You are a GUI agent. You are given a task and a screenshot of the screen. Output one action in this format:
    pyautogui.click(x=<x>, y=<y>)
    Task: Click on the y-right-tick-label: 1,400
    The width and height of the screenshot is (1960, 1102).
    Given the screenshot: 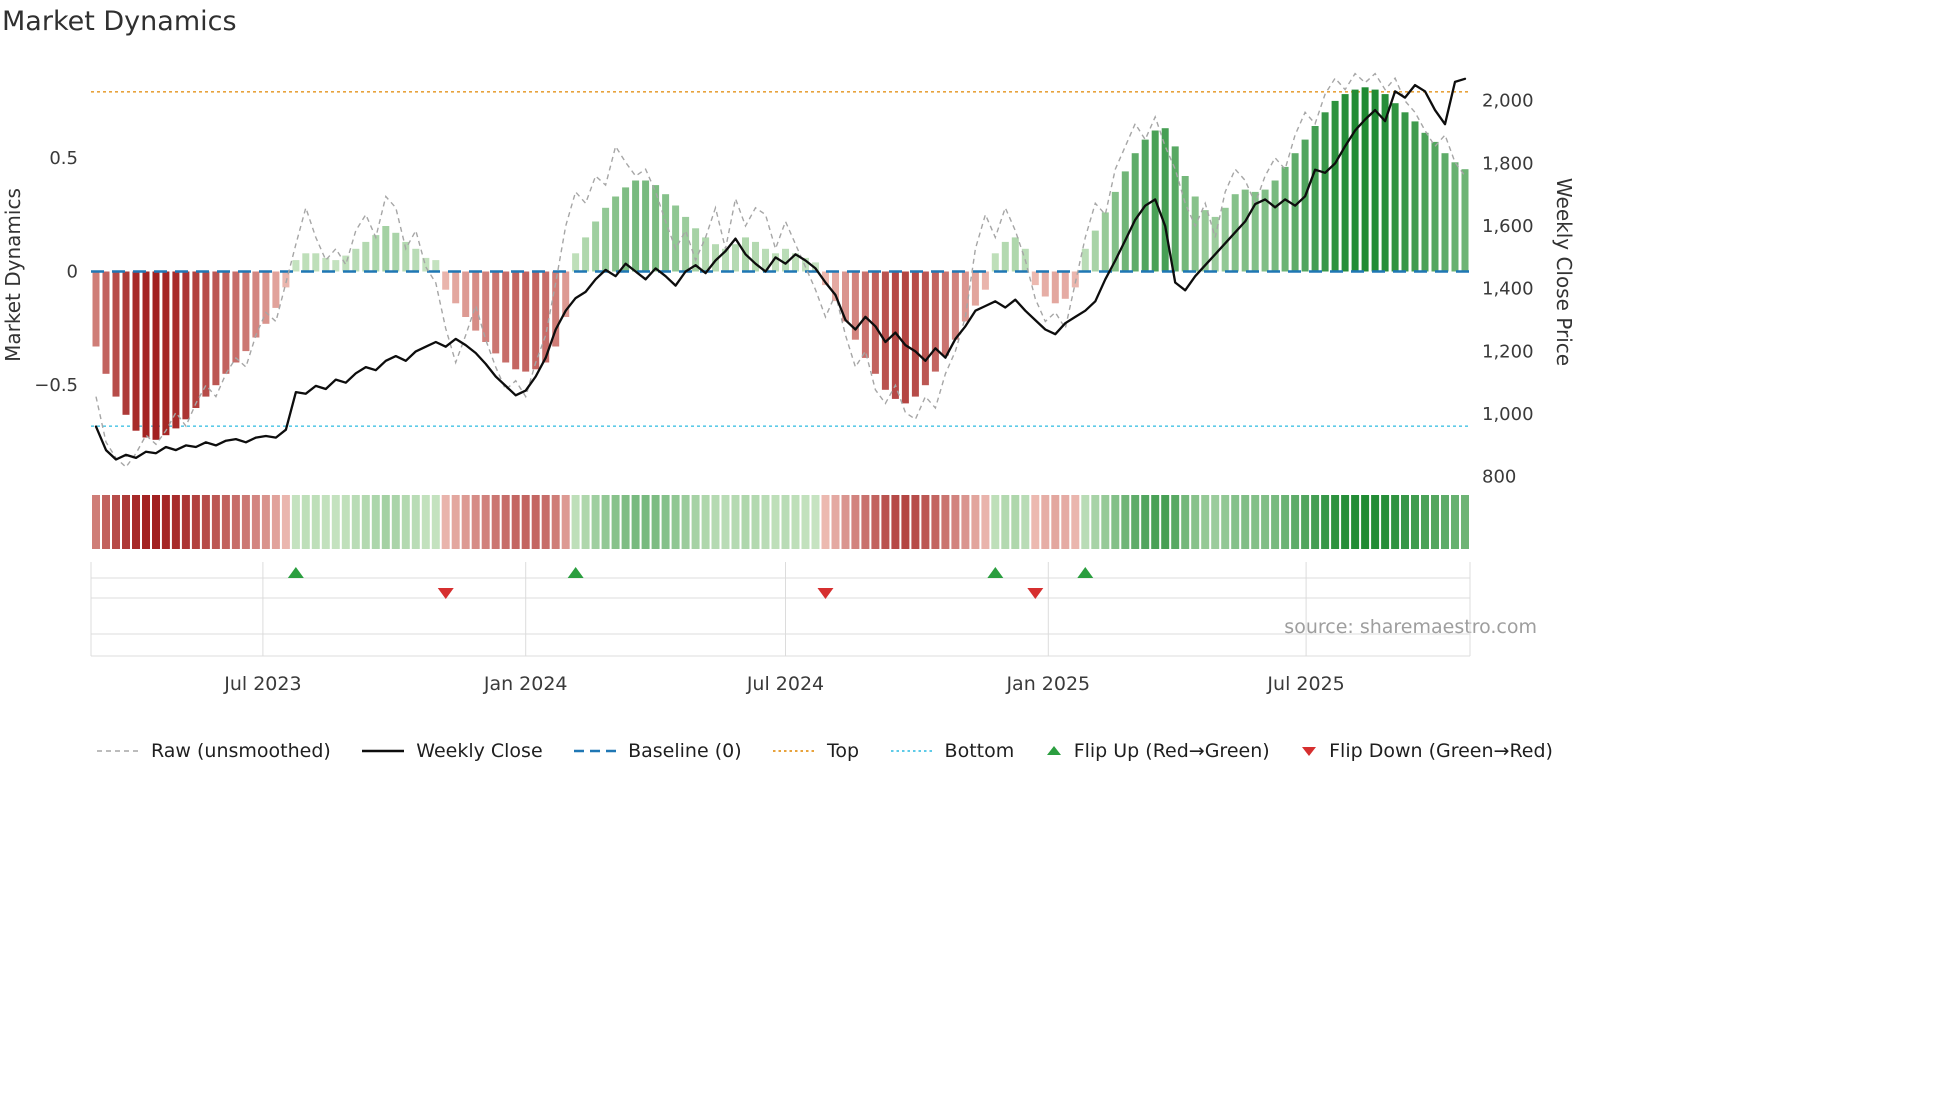 What is the action you would take?
    pyautogui.click(x=1508, y=289)
    